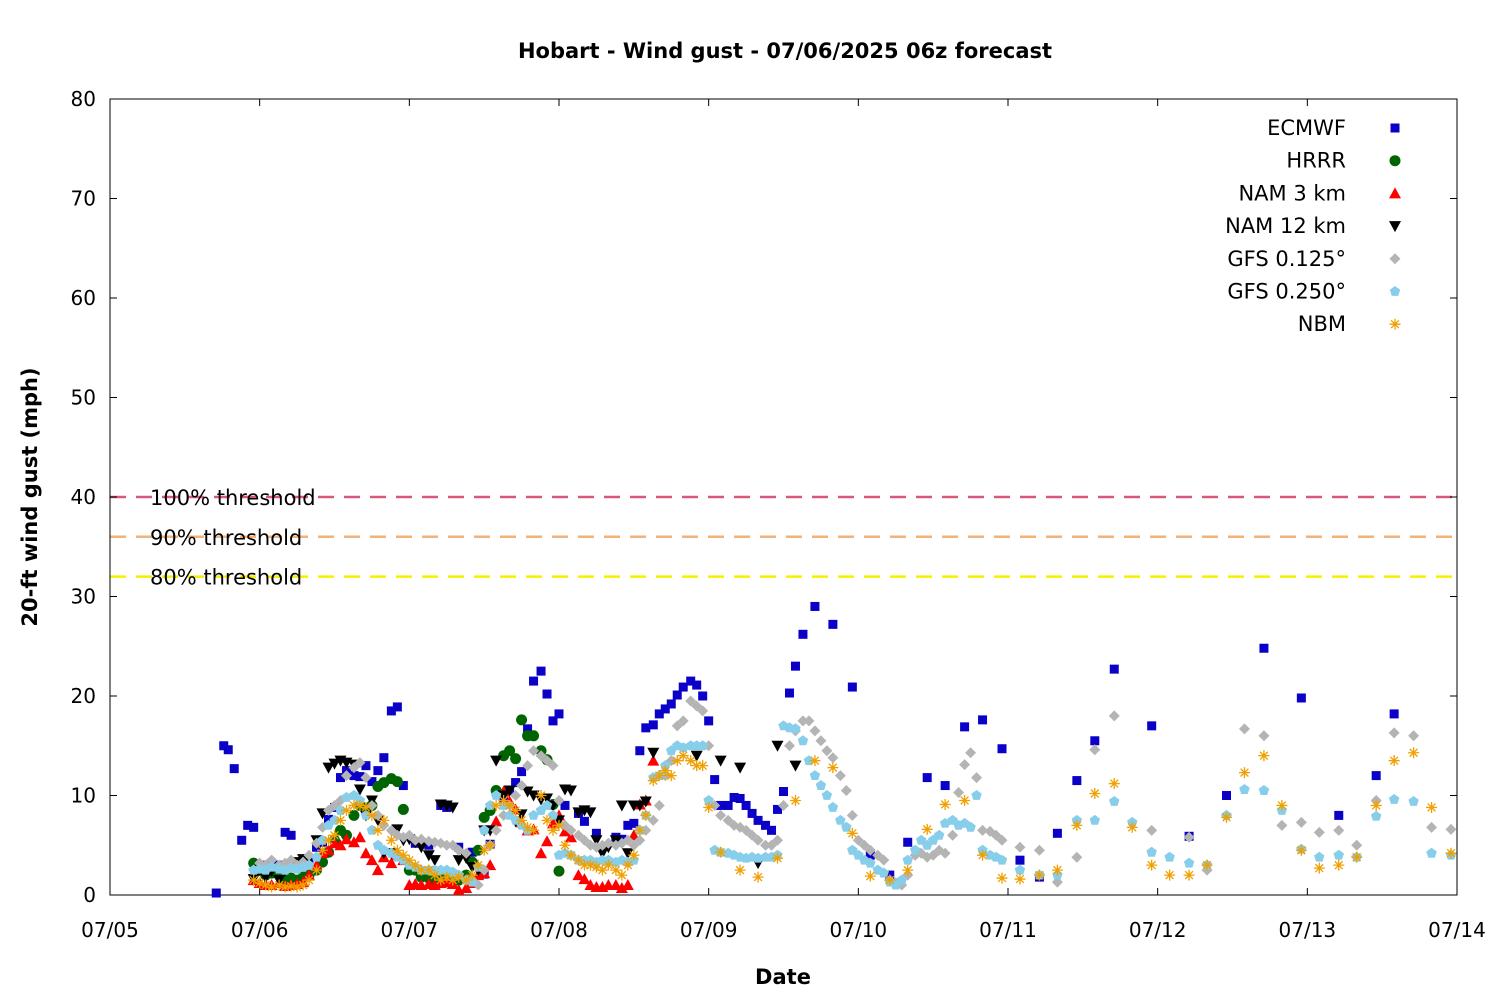  What do you see at coordinates (83, 497) in the screenshot?
I see `y-tick-label: 40` at bounding box center [83, 497].